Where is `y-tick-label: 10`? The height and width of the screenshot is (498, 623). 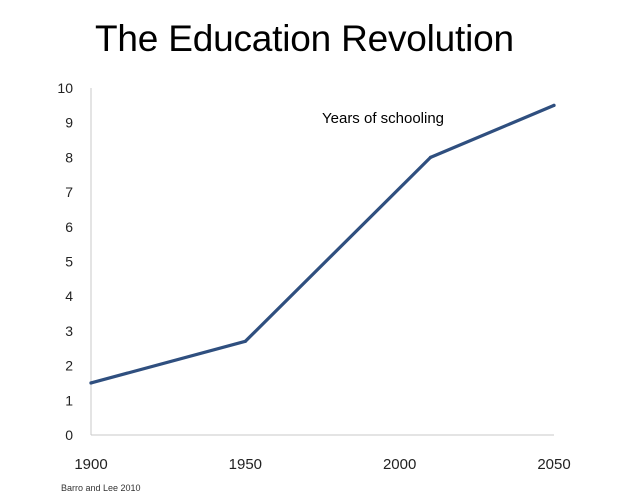 y-tick-label: 10 is located at coordinates (65, 88).